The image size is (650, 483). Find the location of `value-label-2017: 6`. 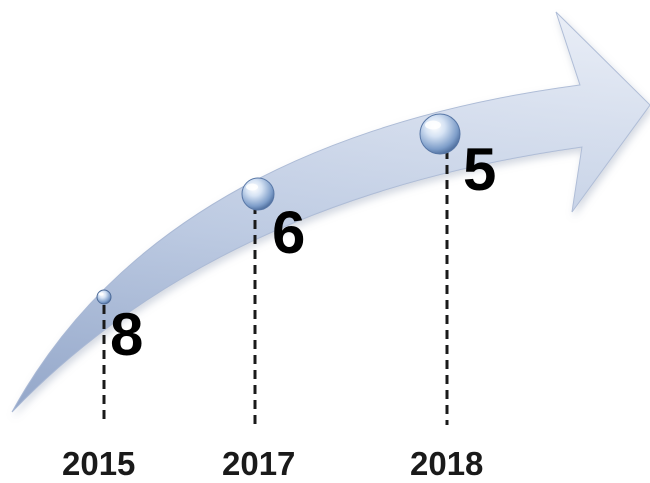

value-label-2017: 6 is located at coordinates (289, 232).